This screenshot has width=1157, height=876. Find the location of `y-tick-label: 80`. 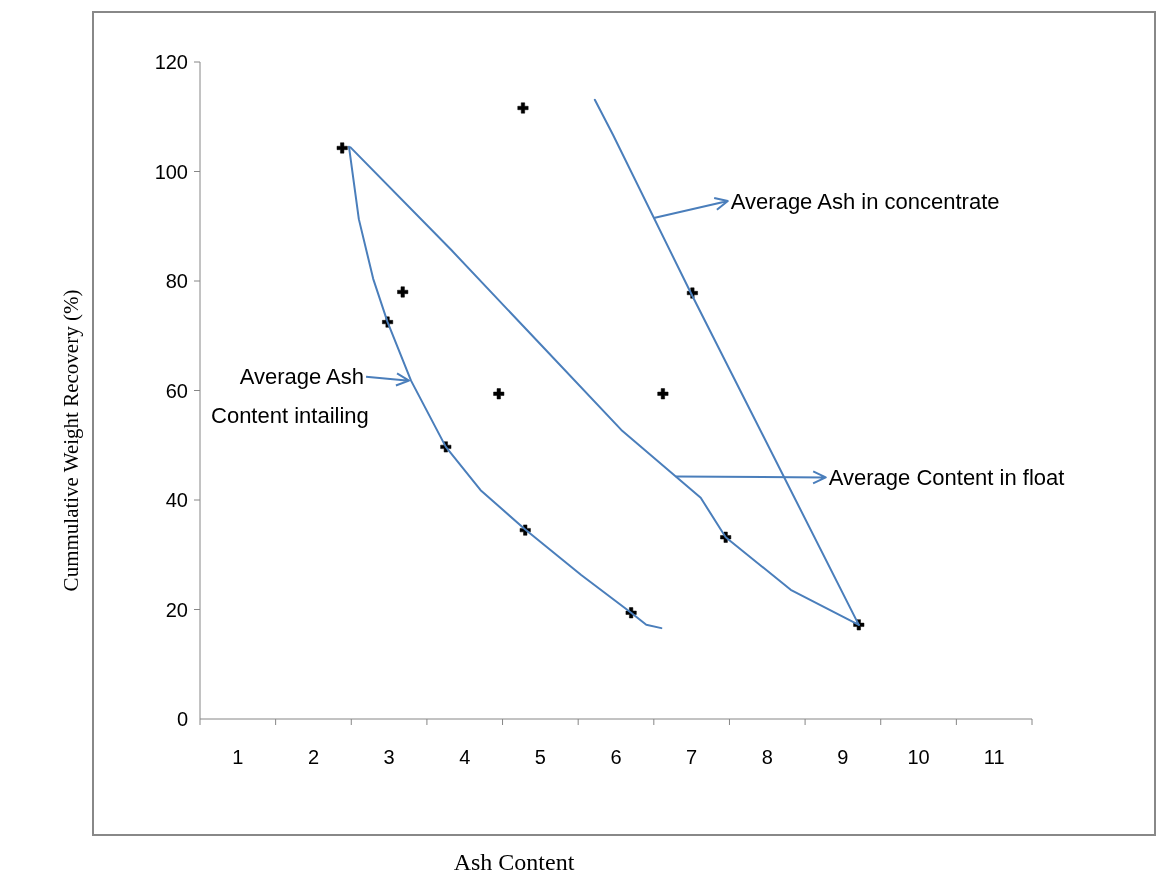

y-tick-label: 80 is located at coordinates (176, 281).